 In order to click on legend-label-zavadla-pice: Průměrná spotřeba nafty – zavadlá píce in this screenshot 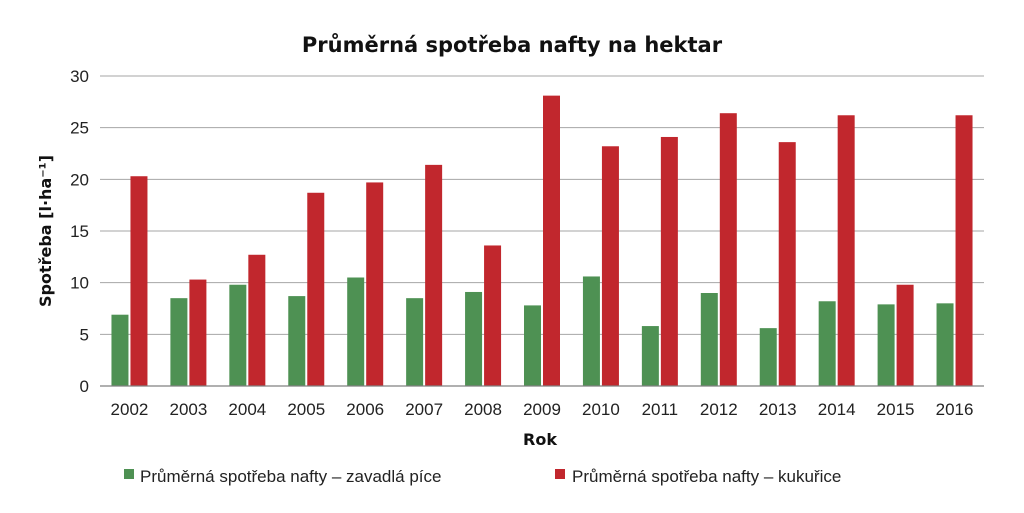, I will do `click(290, 476)`.